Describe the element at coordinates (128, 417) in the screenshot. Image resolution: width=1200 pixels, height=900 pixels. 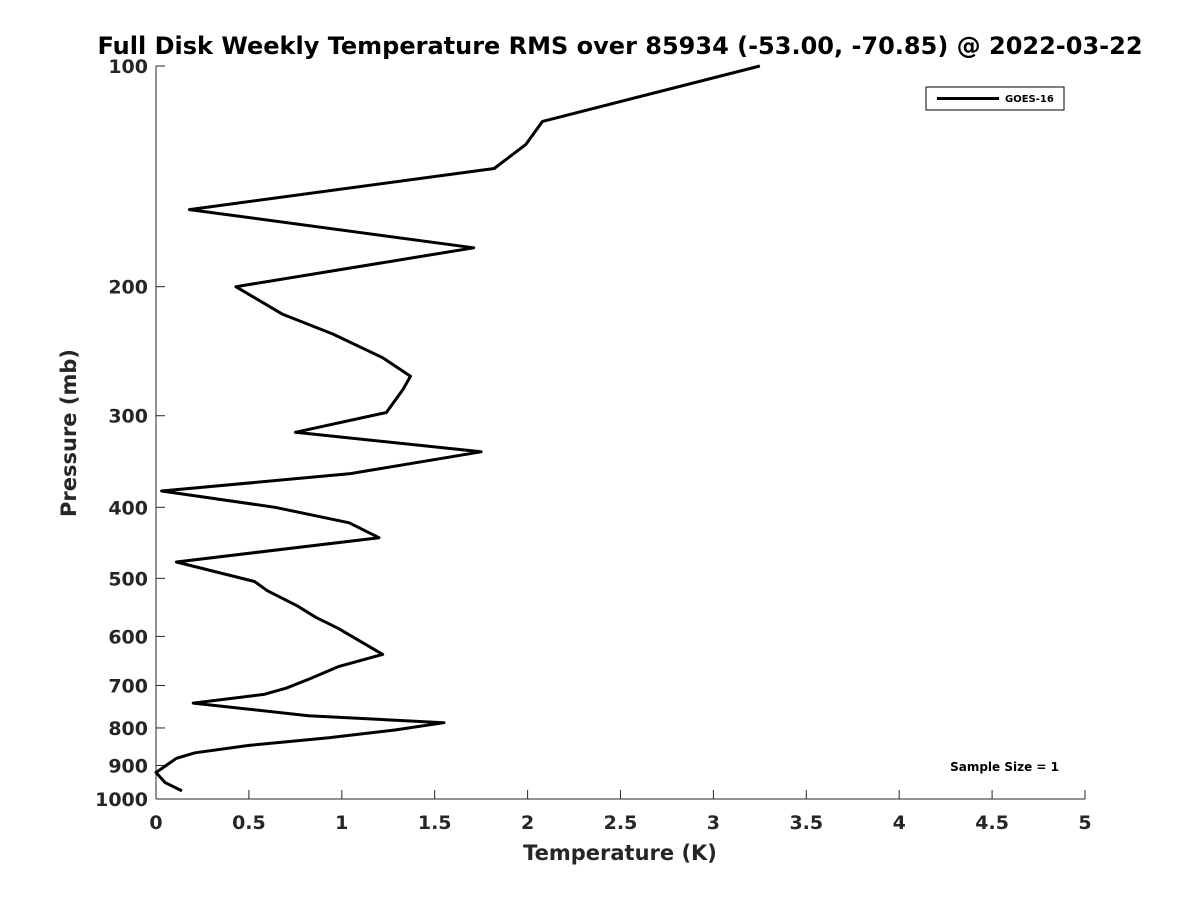
I see `y-tick-label: 300` at that location.